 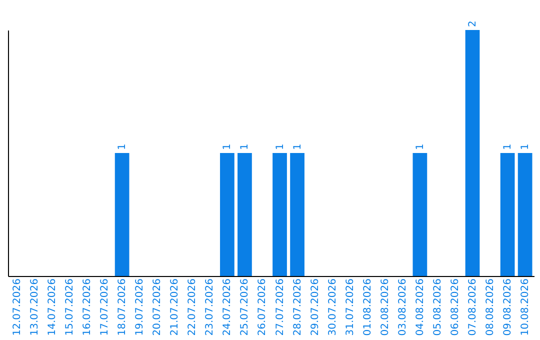 What do you see at coordinates (526, 307) in the screenshot?
I see `x-tick-label: 10.08.2026` at bounding box center [526, 307].